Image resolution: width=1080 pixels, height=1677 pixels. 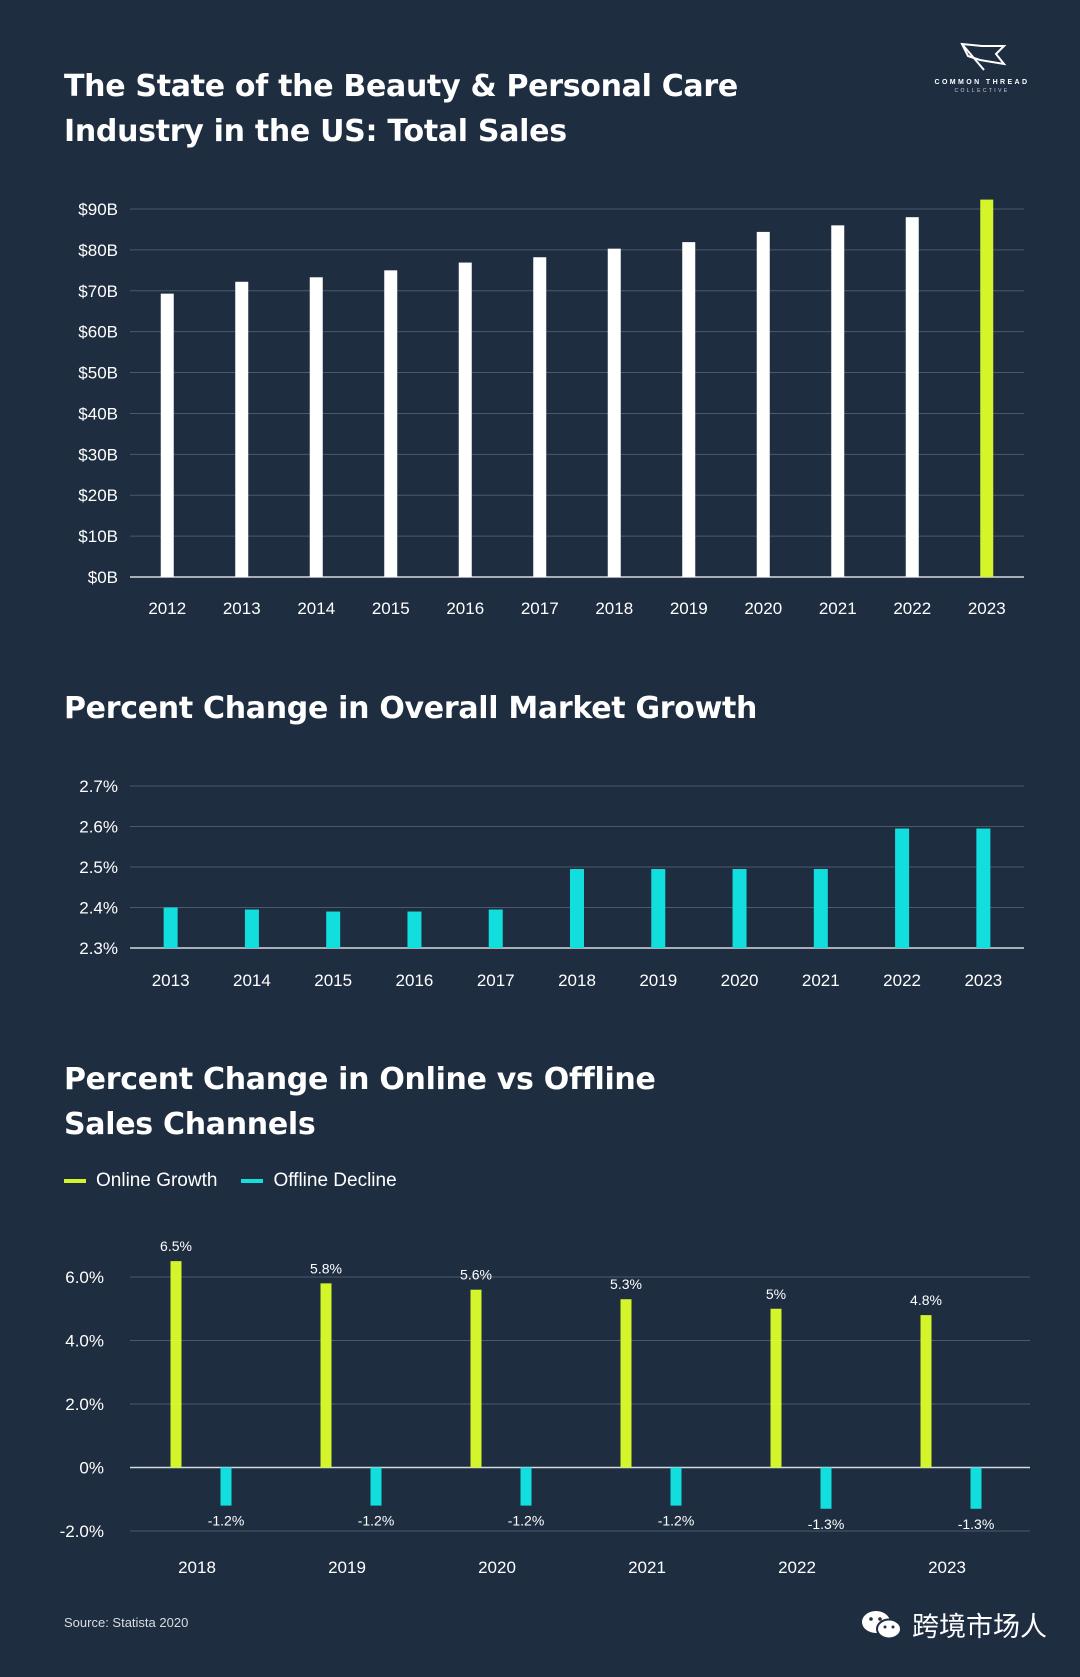 I want to click on y-tick-label: 2.3%, so click(x=98, y=948).